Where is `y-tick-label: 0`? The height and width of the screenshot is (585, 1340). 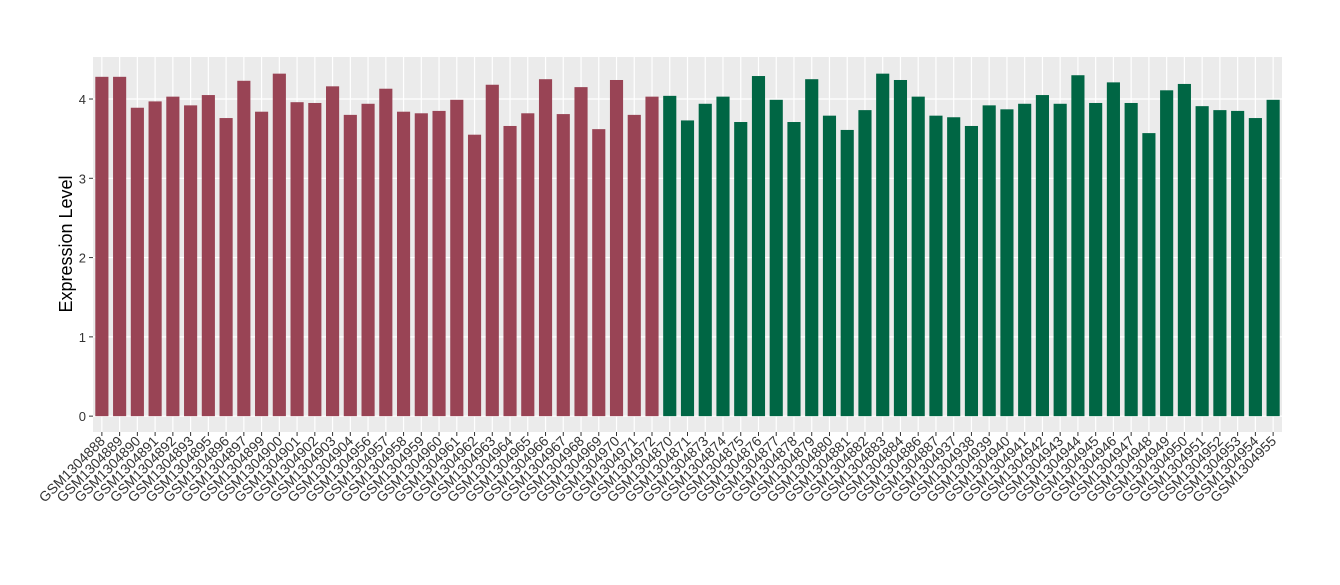
y-tick-label: 0 is located at coordinates (82, 416).